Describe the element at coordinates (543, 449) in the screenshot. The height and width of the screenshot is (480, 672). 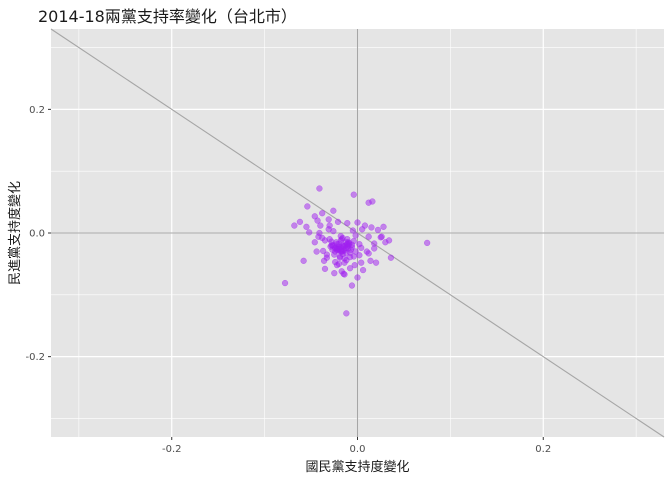
I see `x-tick-label: 0.2` at that location.